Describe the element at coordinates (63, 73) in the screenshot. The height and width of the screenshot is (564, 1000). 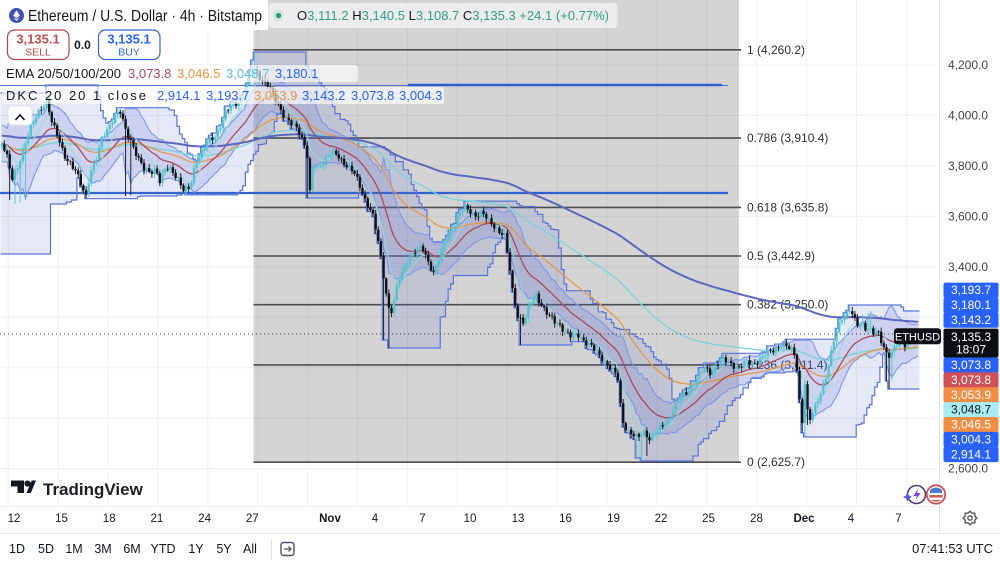
I see `svg-text: EMA 20/50/100/200` at that location.